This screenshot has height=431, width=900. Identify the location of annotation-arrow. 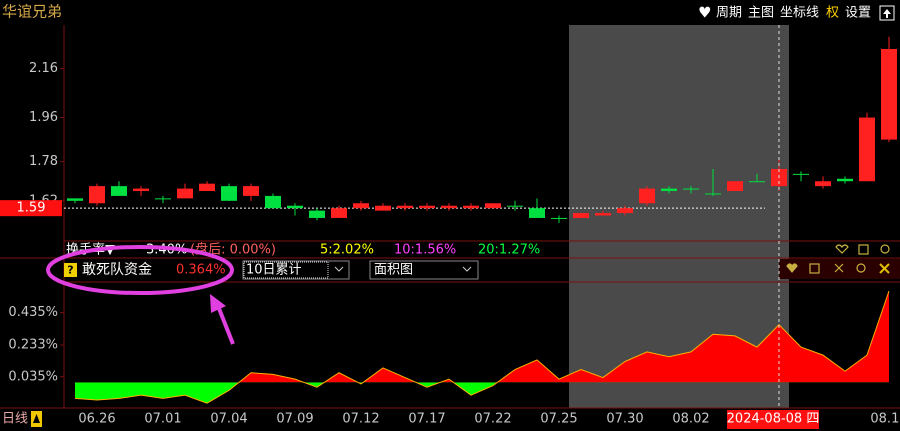
(225, 325).